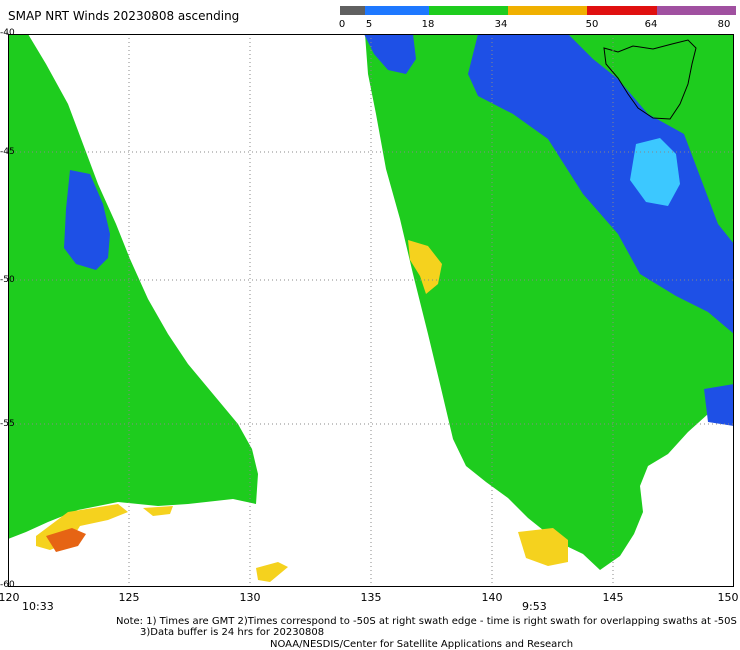 This screenshot has width=740, height=650. I want to click on lon-label-130: 130, so click(250, 597).